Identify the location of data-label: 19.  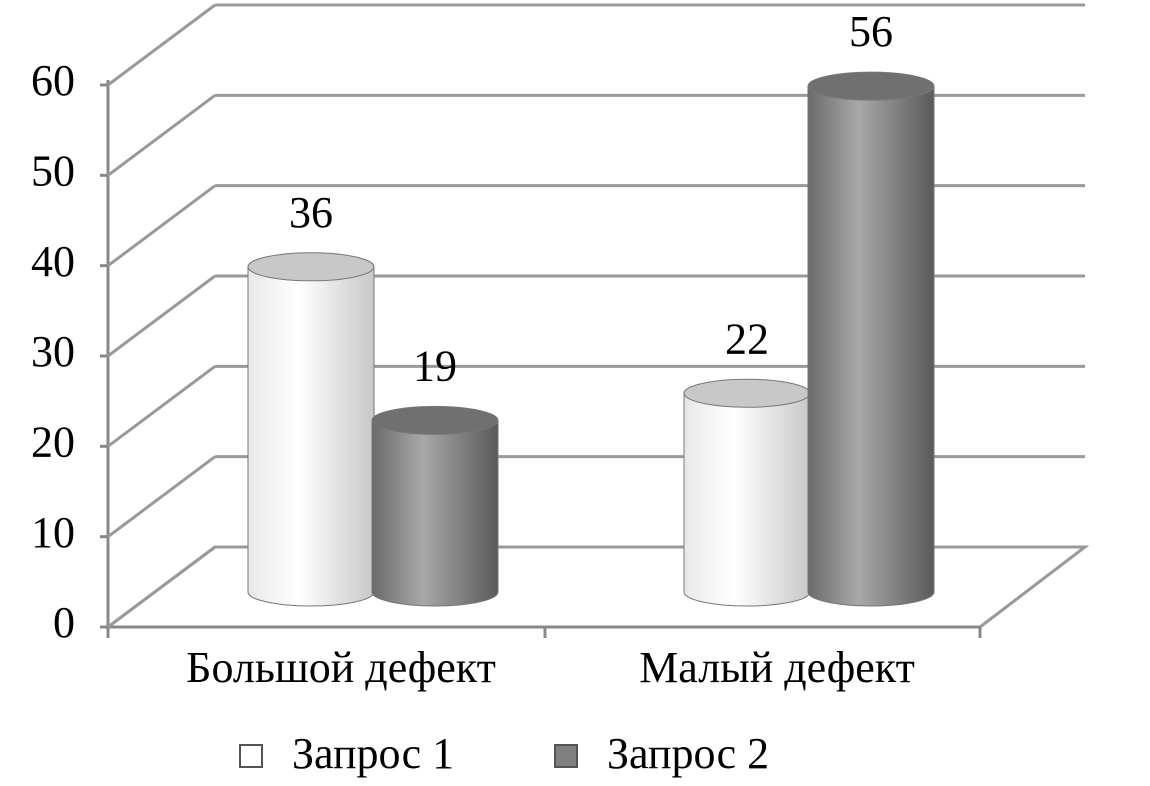
(435, 365).